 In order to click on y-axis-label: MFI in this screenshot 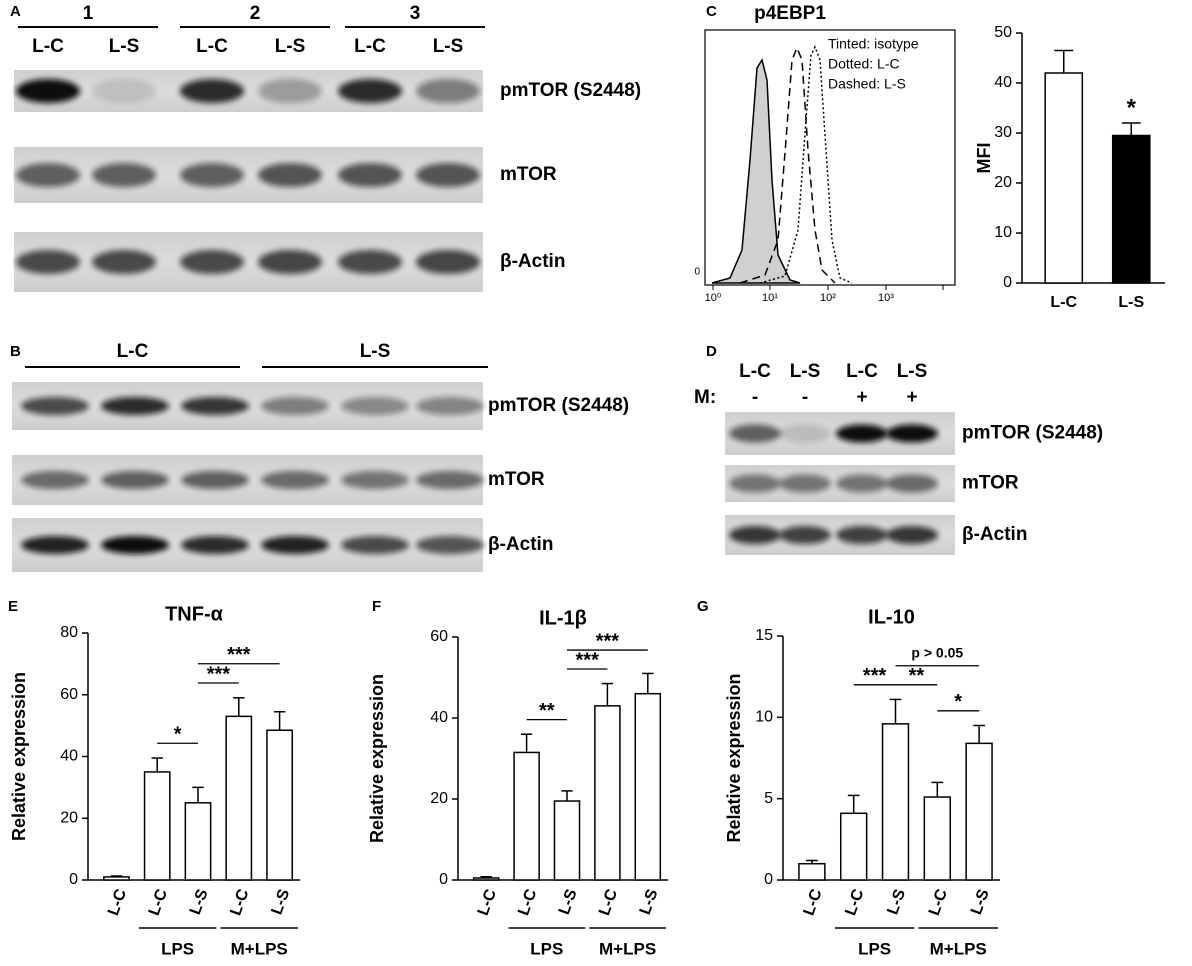, I will do `click(984, 158)`.